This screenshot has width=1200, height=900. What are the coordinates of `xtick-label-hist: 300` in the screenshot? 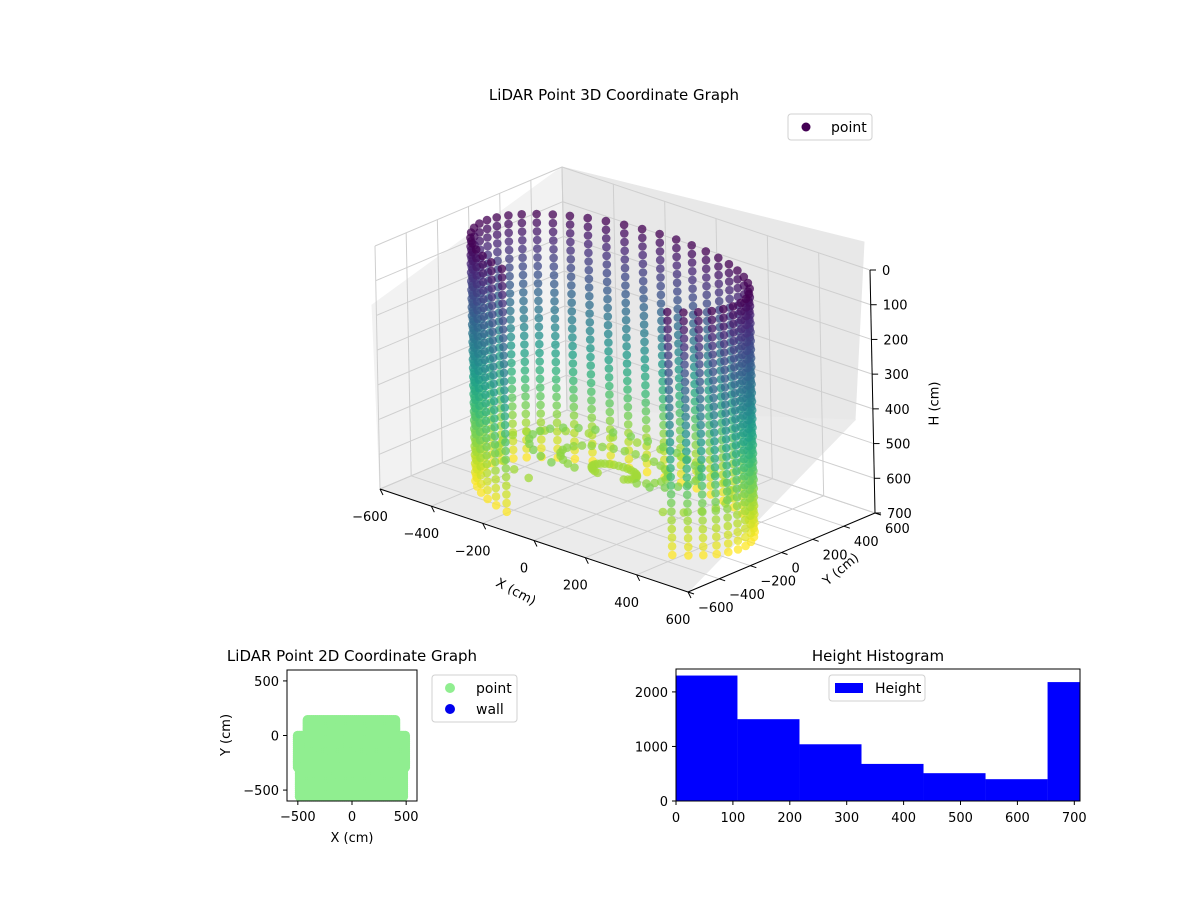 It's located at (846, 818).